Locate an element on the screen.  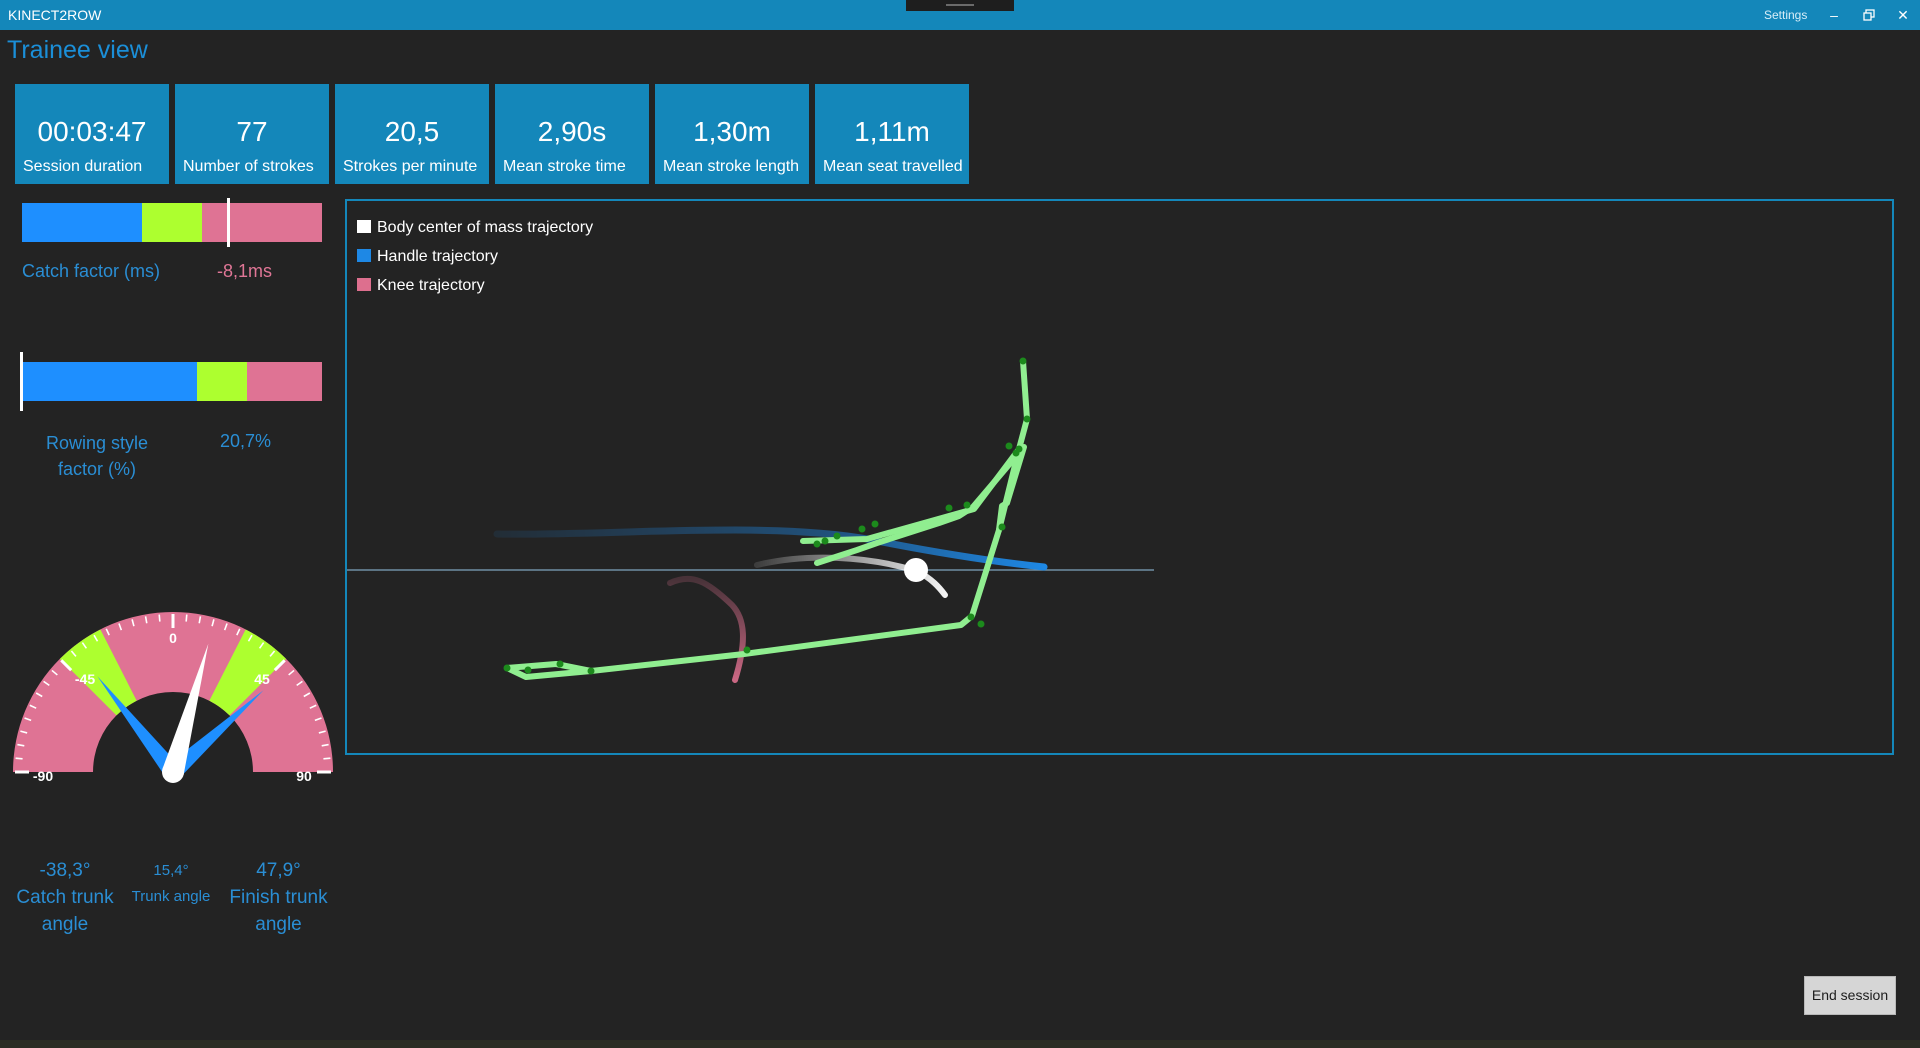
taskbar-strip is located at coordinates (960, 1044).